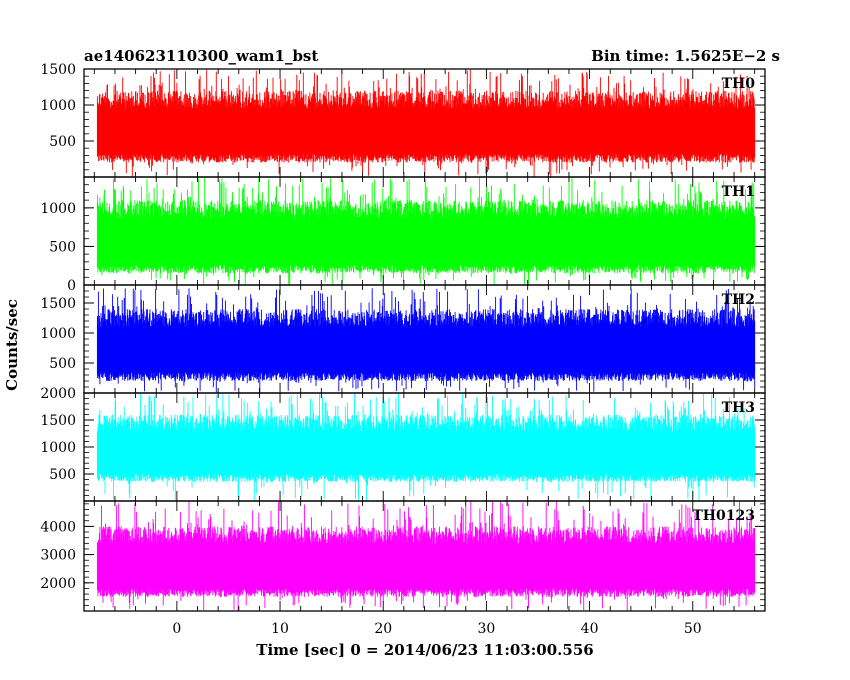  Describe the element at coordinates (486, 629) in the screenshot. I see `x-tick-label: 30` at that location.